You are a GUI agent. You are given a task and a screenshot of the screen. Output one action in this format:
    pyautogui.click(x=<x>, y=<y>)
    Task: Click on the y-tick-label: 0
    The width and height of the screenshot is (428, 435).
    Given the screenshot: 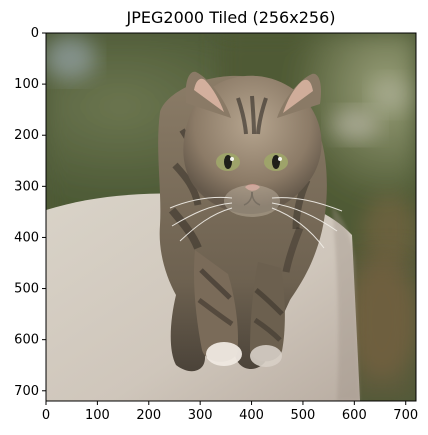 What is the action you would take?
    pyautogui.click(x=35, y=33)
    